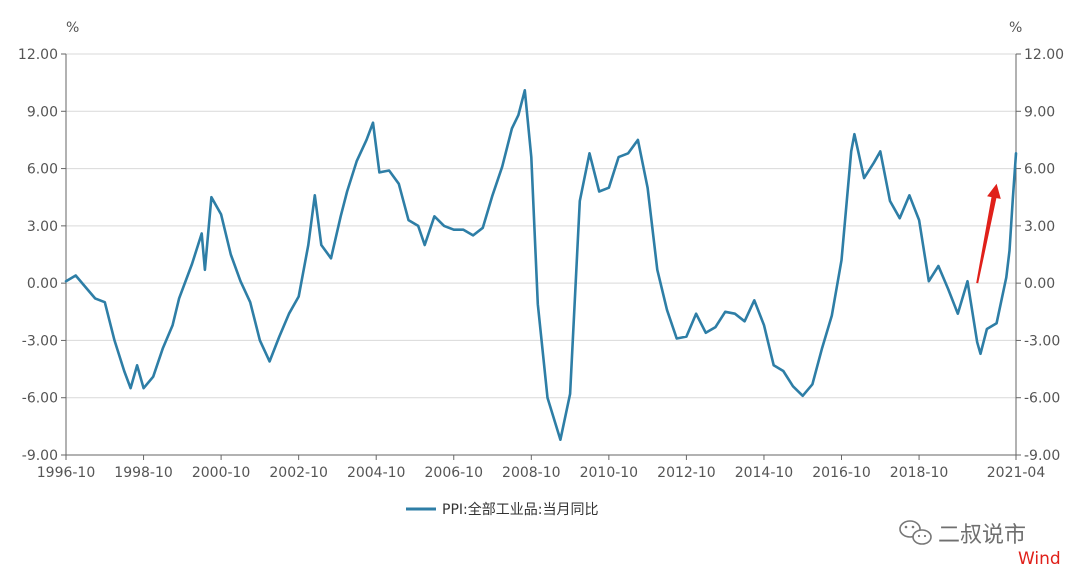  Describe the element at coordinates (1039, 284) in the screenshot. I see `y-tick-label-right: 0.00` at that location.